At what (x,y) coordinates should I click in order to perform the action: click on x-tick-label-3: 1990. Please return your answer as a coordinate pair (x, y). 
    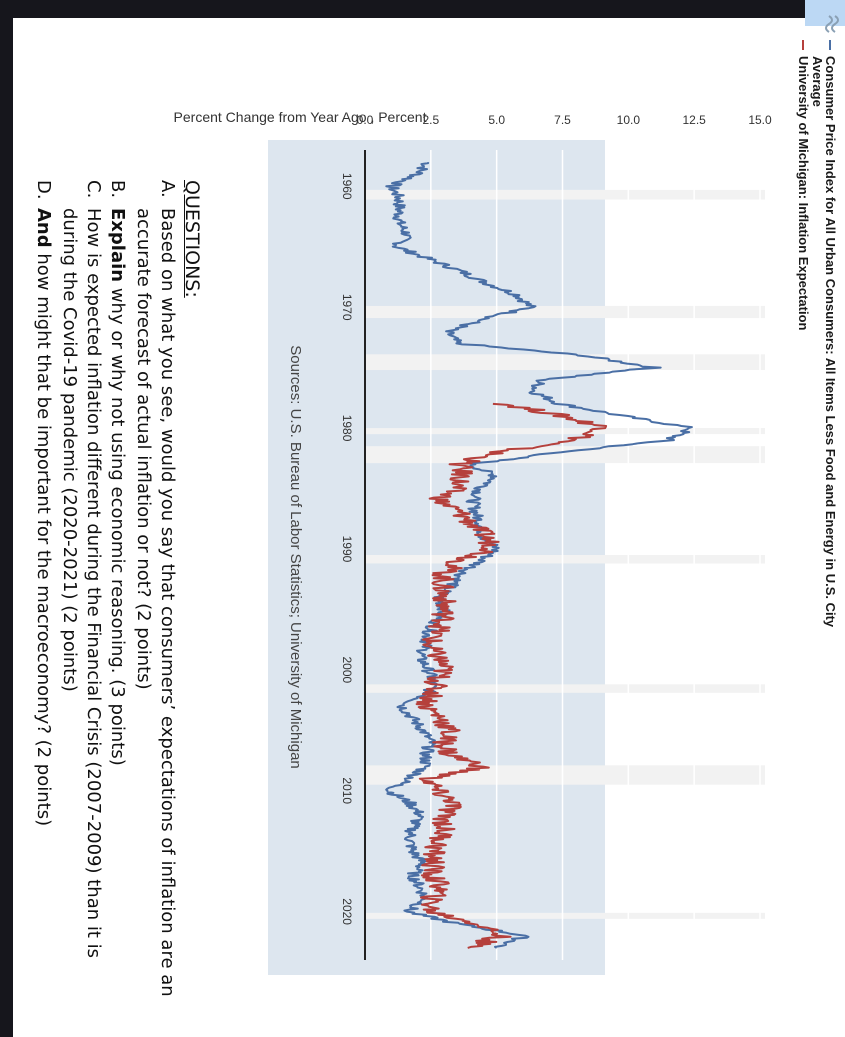
    Looking at the image, I should click on (347, 549).